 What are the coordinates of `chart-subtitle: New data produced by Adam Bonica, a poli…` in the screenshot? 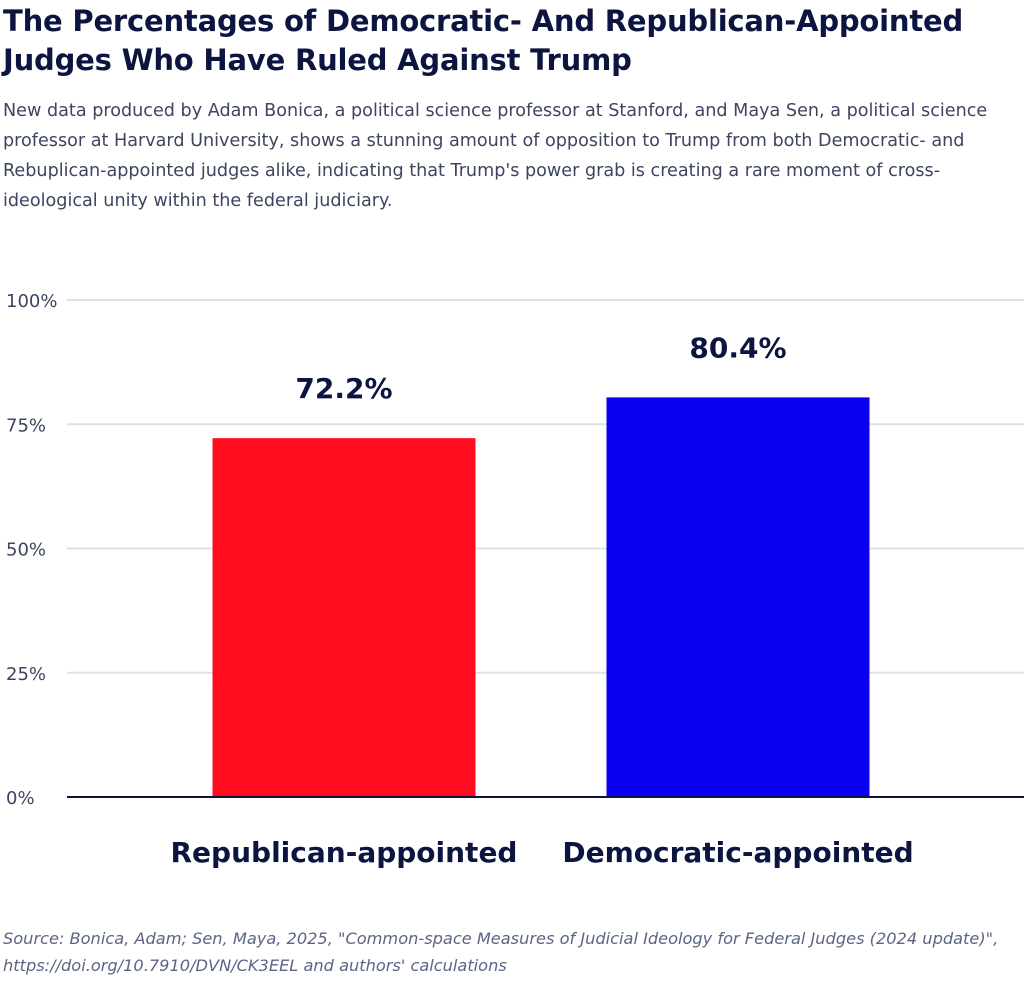 It's located at (495, 156).